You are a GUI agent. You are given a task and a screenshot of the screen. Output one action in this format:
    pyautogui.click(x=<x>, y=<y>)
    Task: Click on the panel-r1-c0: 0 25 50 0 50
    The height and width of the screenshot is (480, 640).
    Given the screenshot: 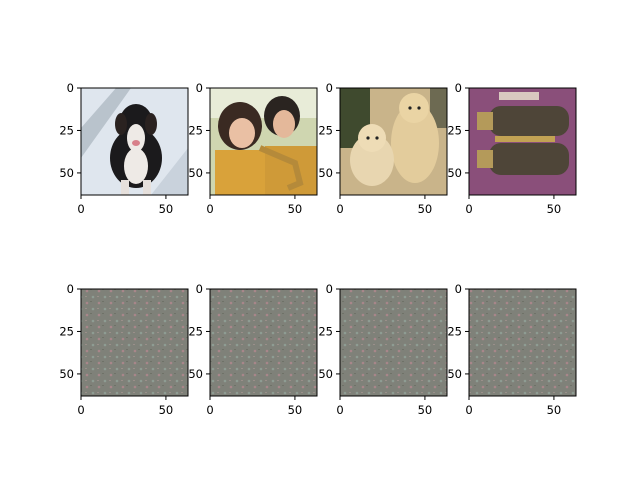 What is the action you would take?
    pyautogui.click(x=123, y=349)
    